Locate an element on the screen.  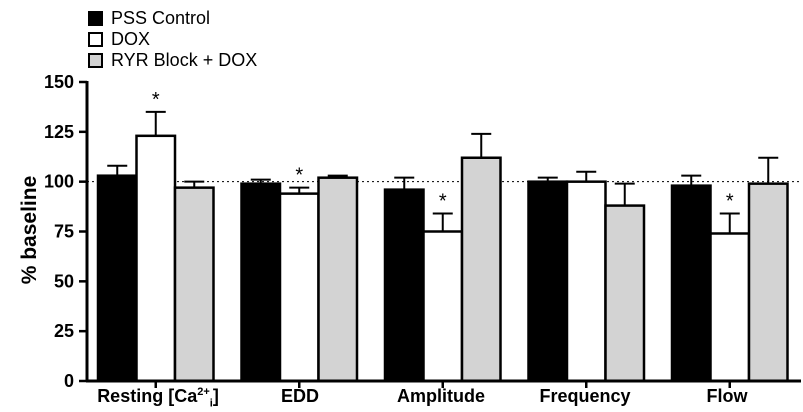
significance-marker-amplitude: * is located at coordinates (443, 202).